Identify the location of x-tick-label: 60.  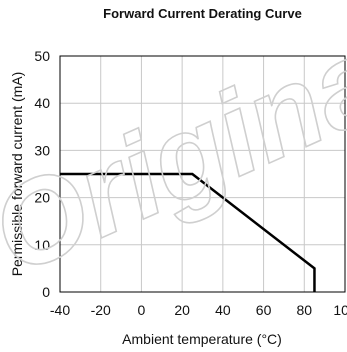
(264, 310).